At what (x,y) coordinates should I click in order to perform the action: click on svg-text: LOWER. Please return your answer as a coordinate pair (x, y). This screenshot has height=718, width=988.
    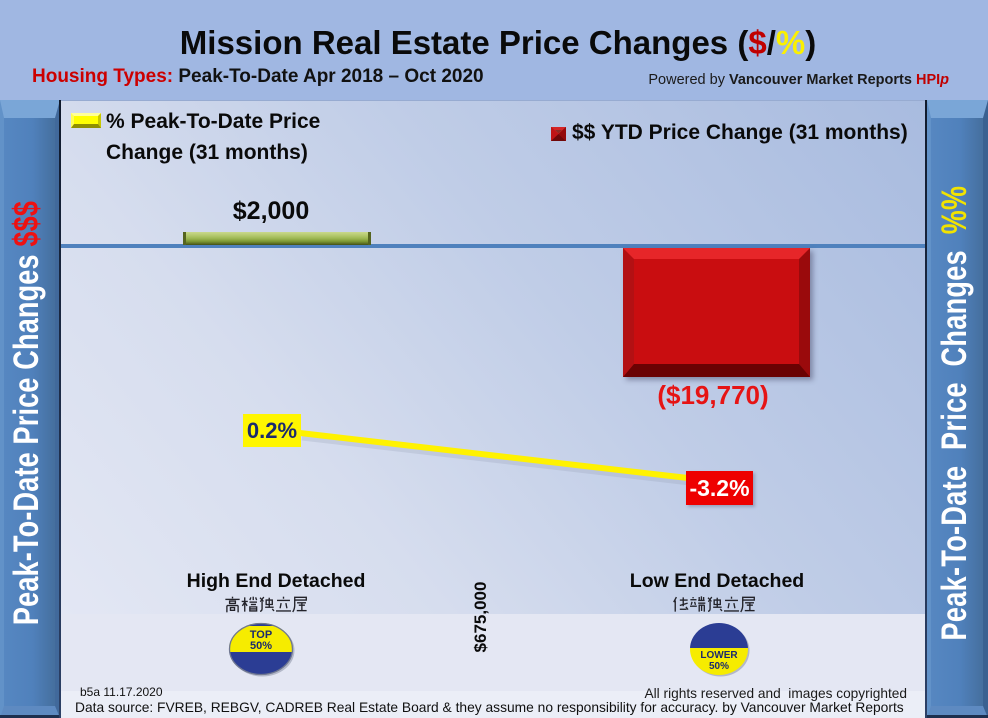
    Looking at the image, I should click on (719, 655).